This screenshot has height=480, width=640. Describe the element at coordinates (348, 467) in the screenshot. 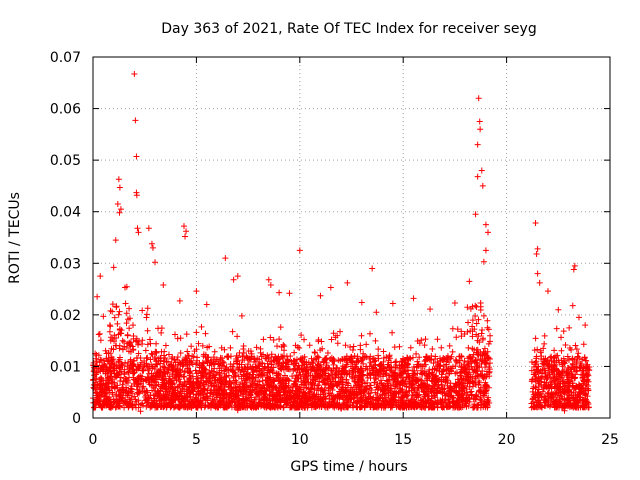

I see `x-axis-label: GPS time / hours` at that location.